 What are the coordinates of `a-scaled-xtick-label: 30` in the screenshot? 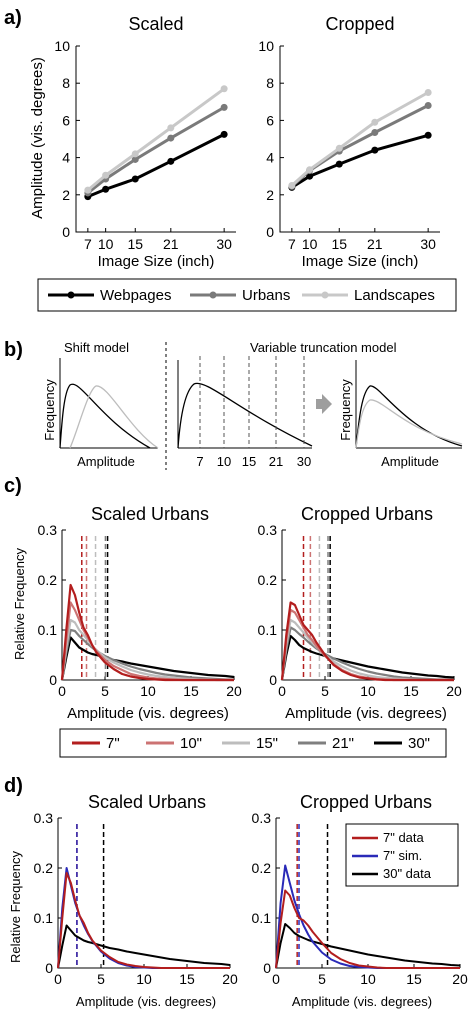 It's located at (224, 244).